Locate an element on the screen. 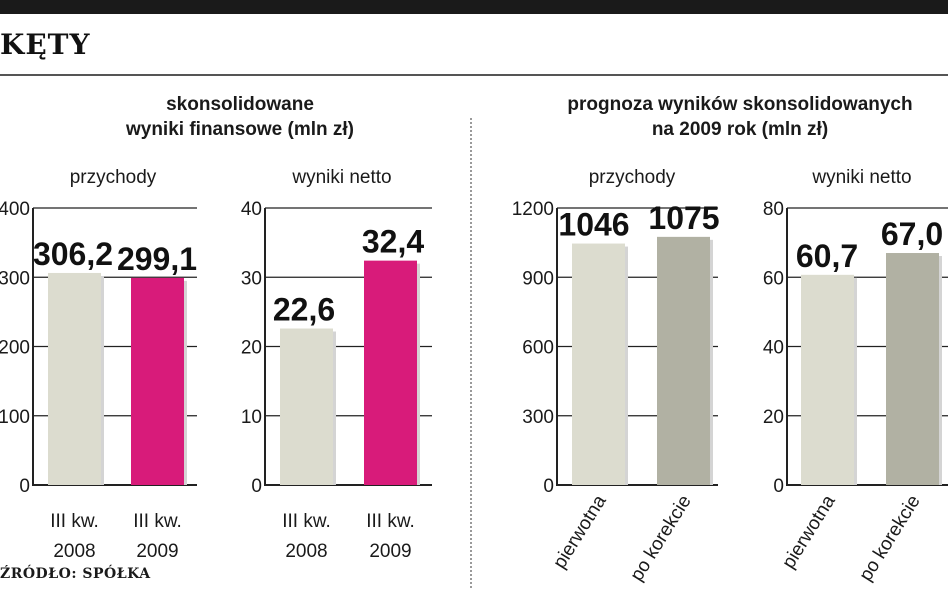  section-divider is located at coordinates (471, 353).